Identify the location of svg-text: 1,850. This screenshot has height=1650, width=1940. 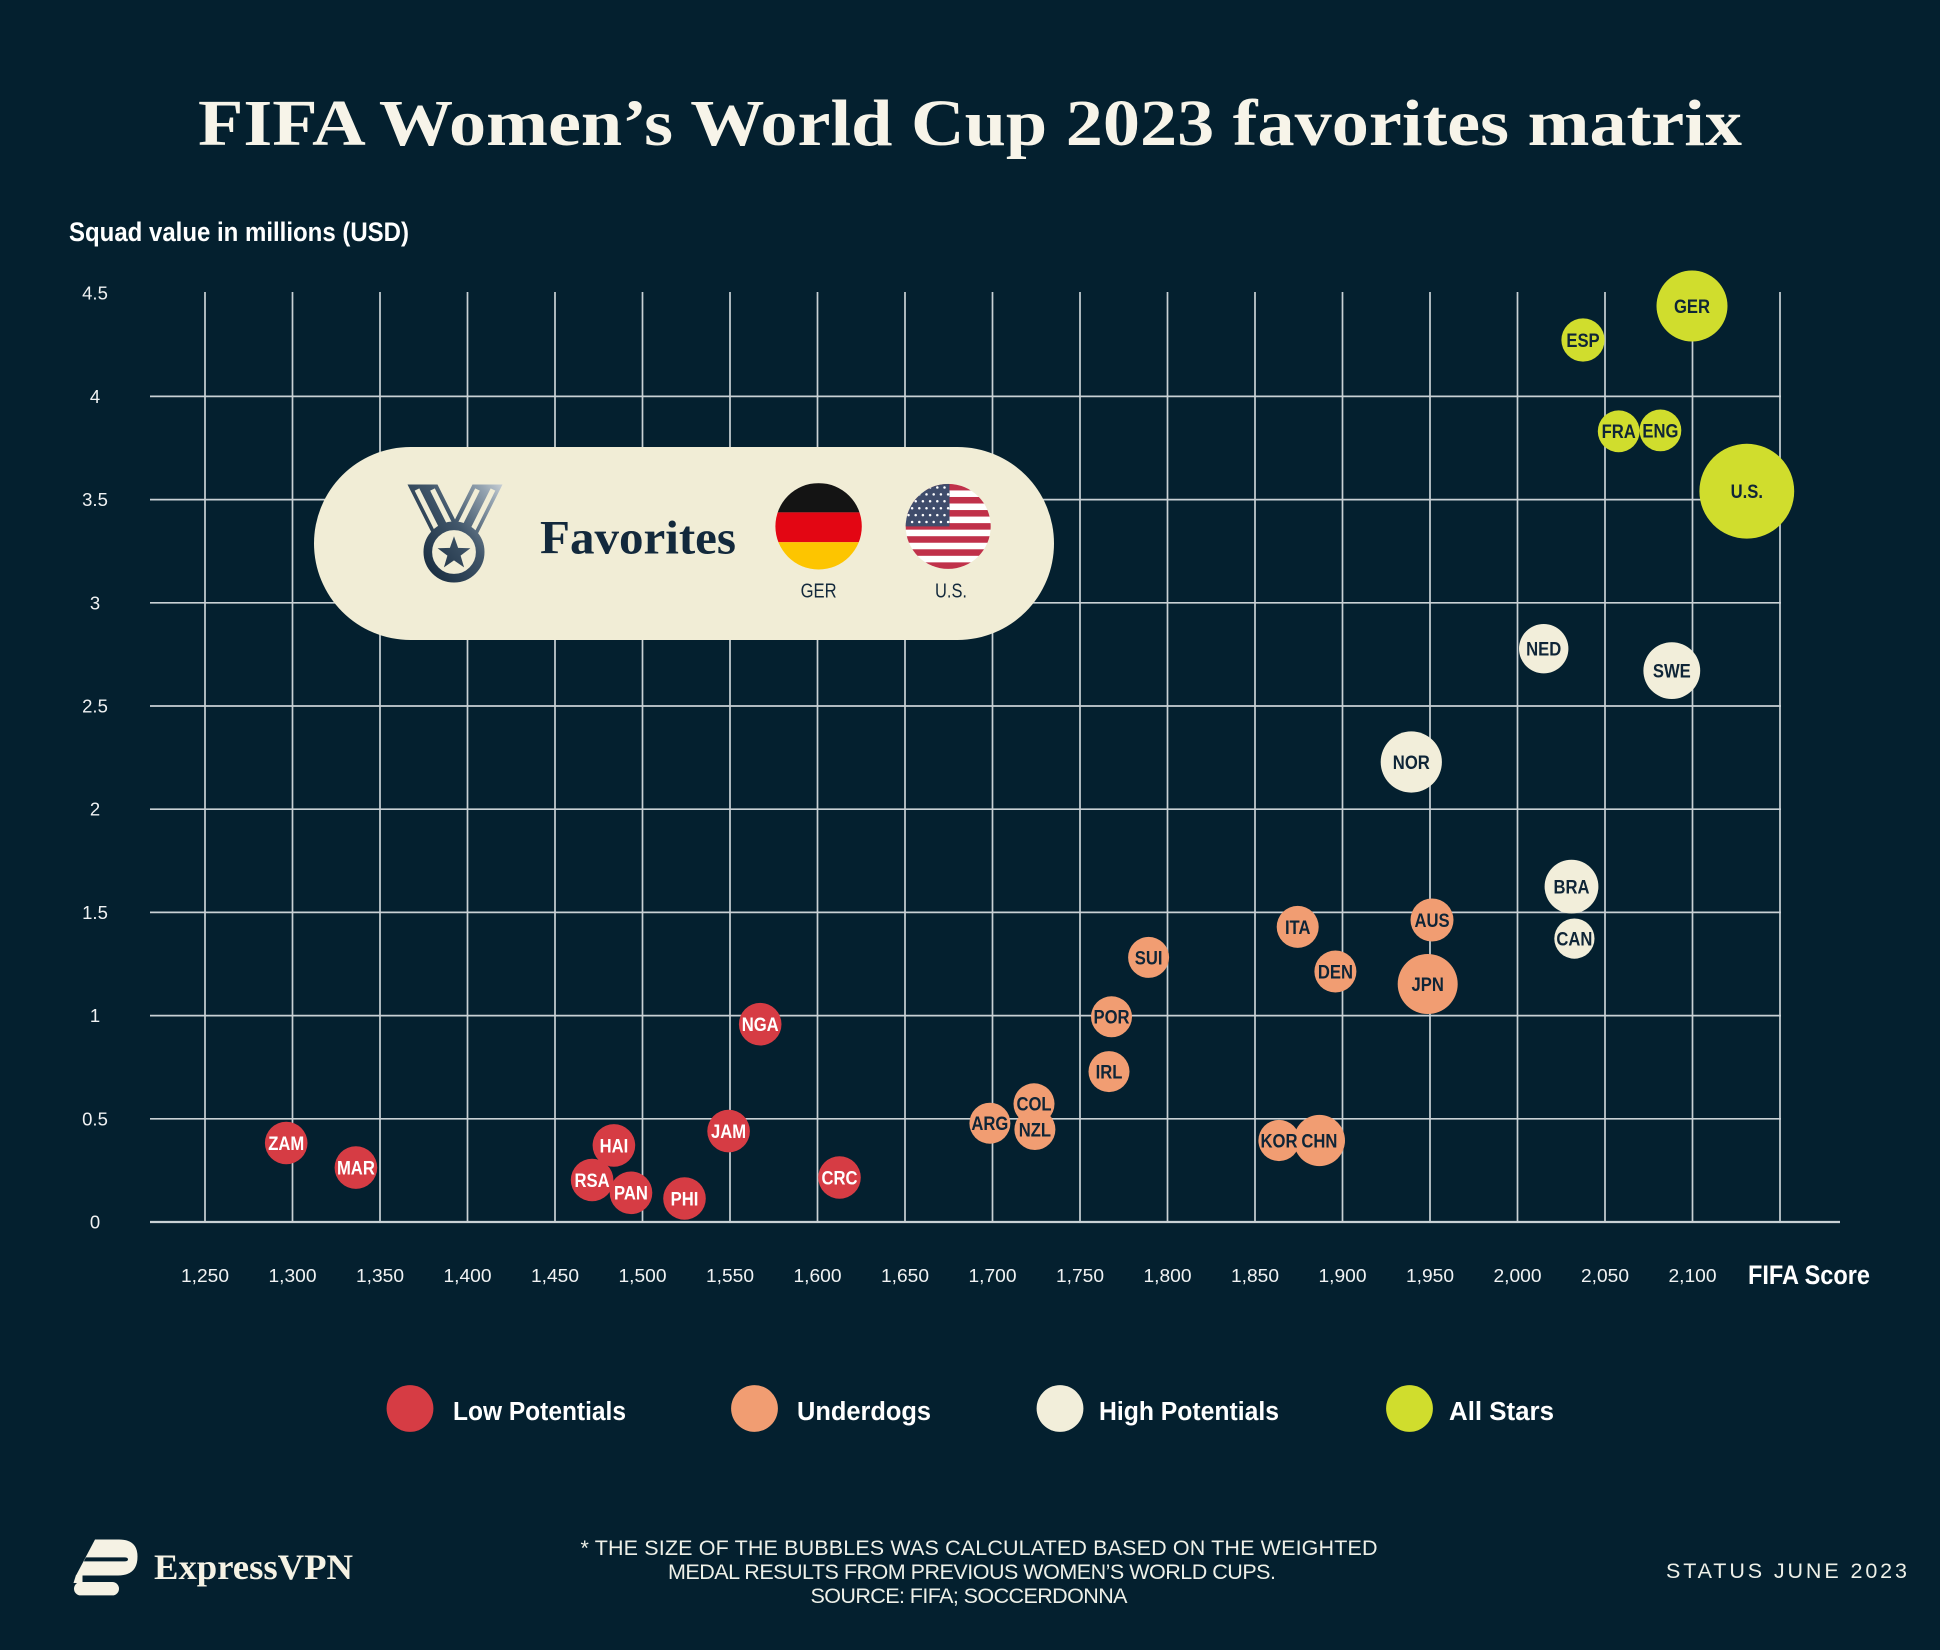
(1255, 1275).